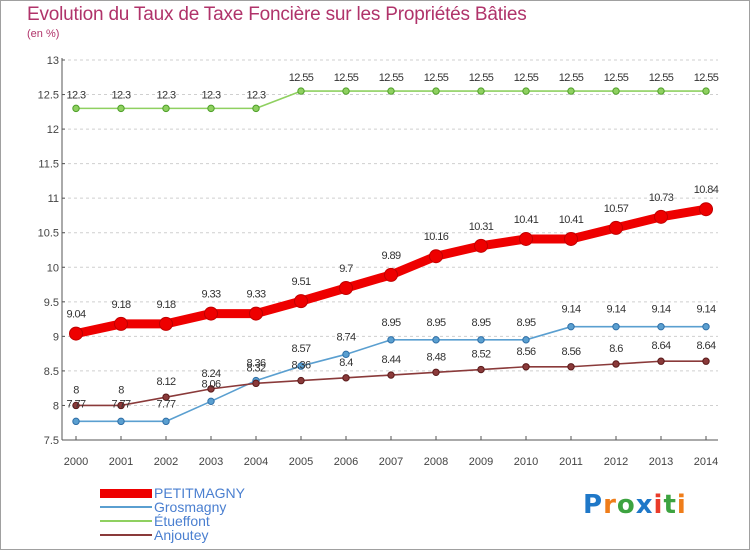  I want to click on data-label: 8.48, so click(435, 357).